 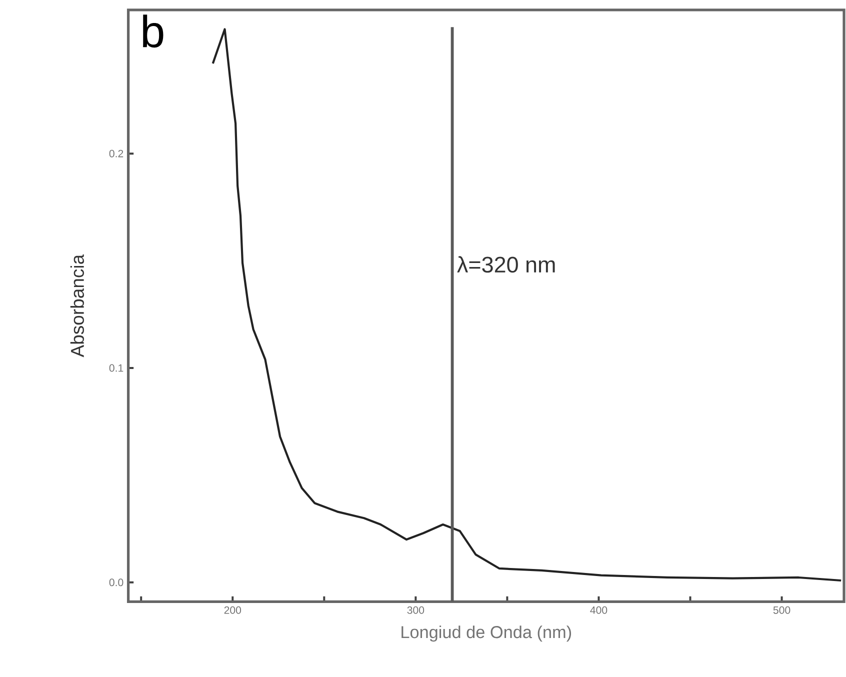 What do you see at coordinates (77, 306) in the screenshot?
I see `y-axis-title: Absorbancia` at bounding box center [77, 306].